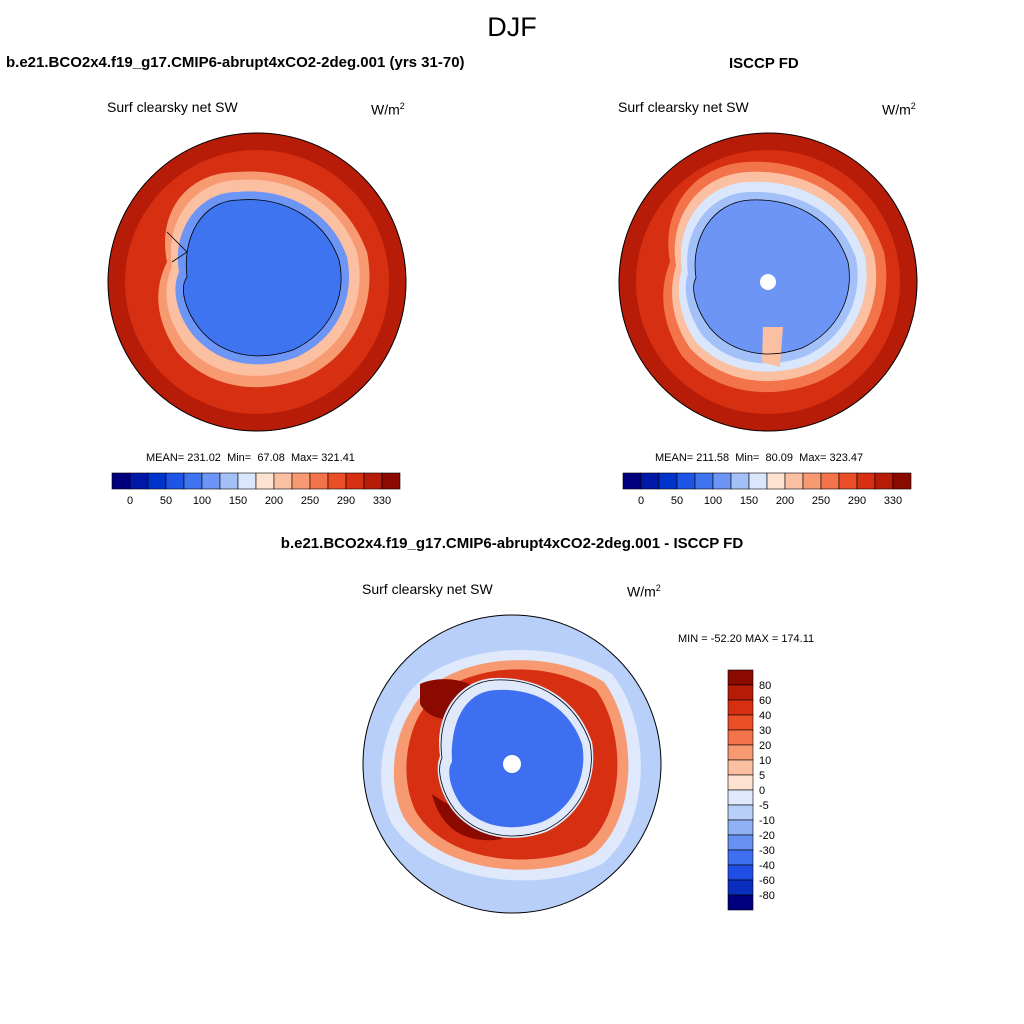  Describe the element at coordinates (767, 866) in the screenshot. I see `p3-colorbar-tick-label: -40` at that location.